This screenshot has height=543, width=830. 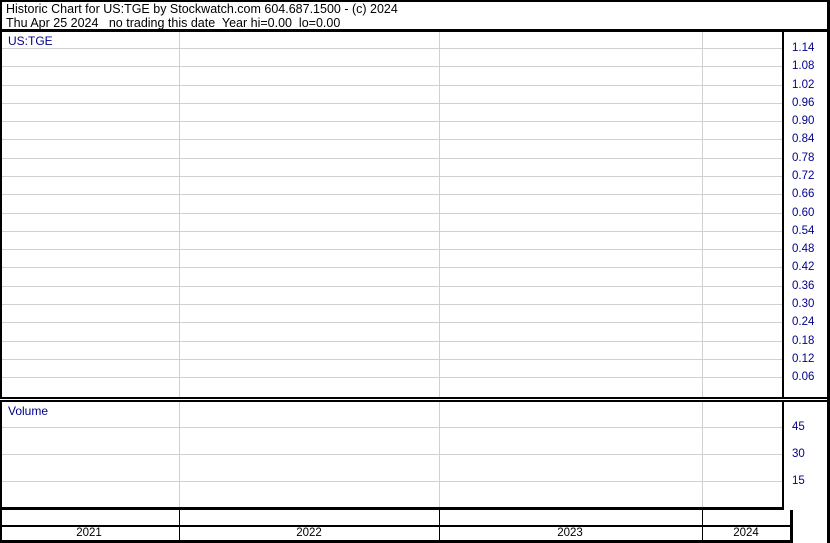 What do you see at coordinates (396, 533) in the screenshot?
I see `x-axis-year-row: 2021 2022 2023 2024` at bounding box center [396, 533].